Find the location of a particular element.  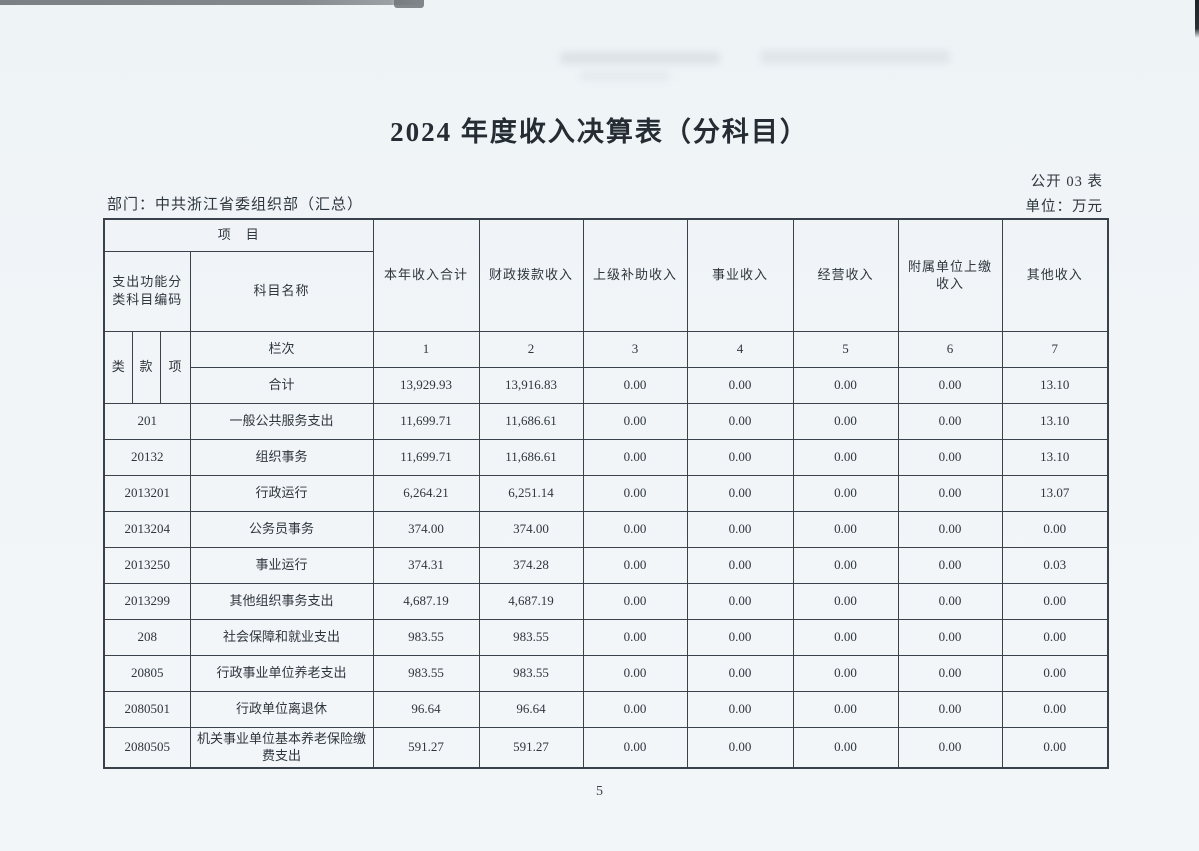

column-number: 7 is located at coordinates (1055, 349).